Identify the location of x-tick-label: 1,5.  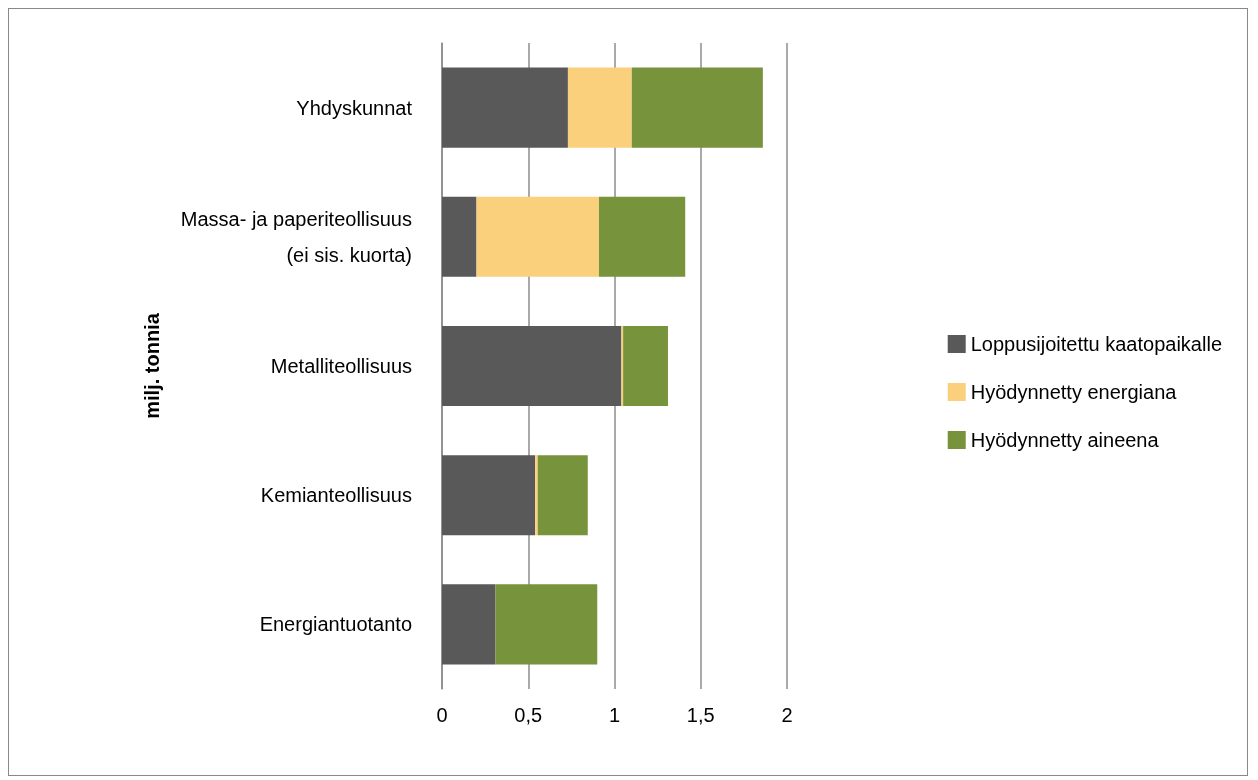
(700, 715).